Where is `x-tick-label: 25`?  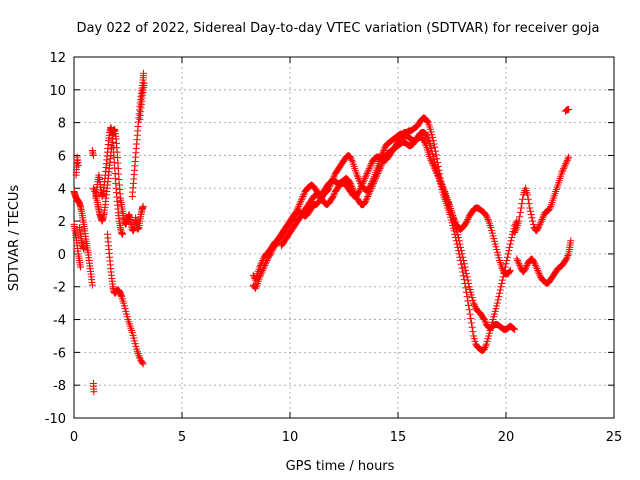 x-tick-label: 25 is located at coordinates (614, 437).